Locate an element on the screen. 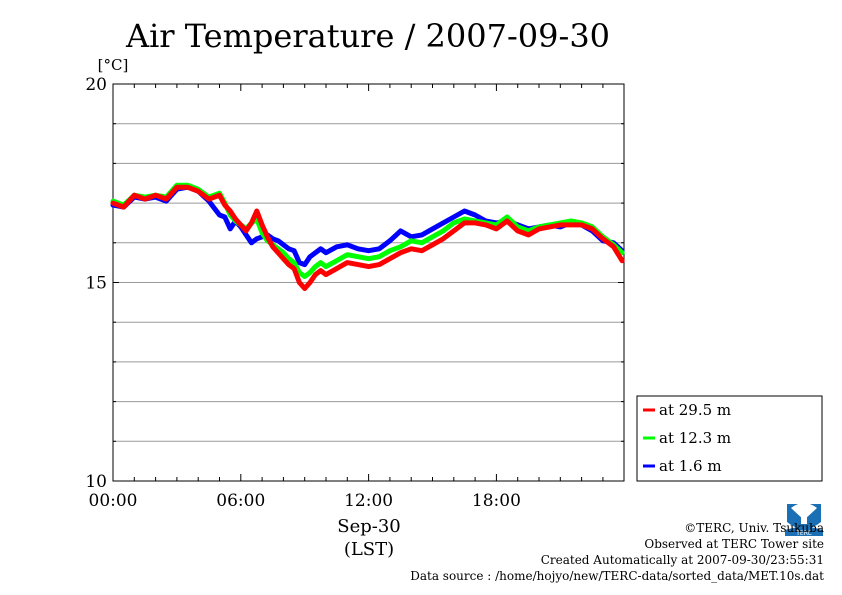  x-tick-label: 00:00 is located at coordinates (113, 501).